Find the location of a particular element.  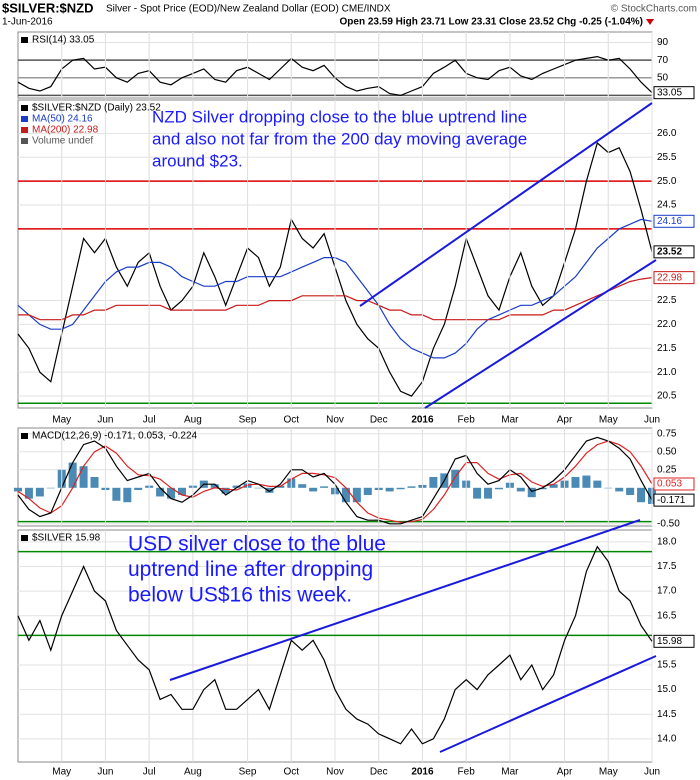

y-tick-label: 26.0 is located at coordinates (667, 133).